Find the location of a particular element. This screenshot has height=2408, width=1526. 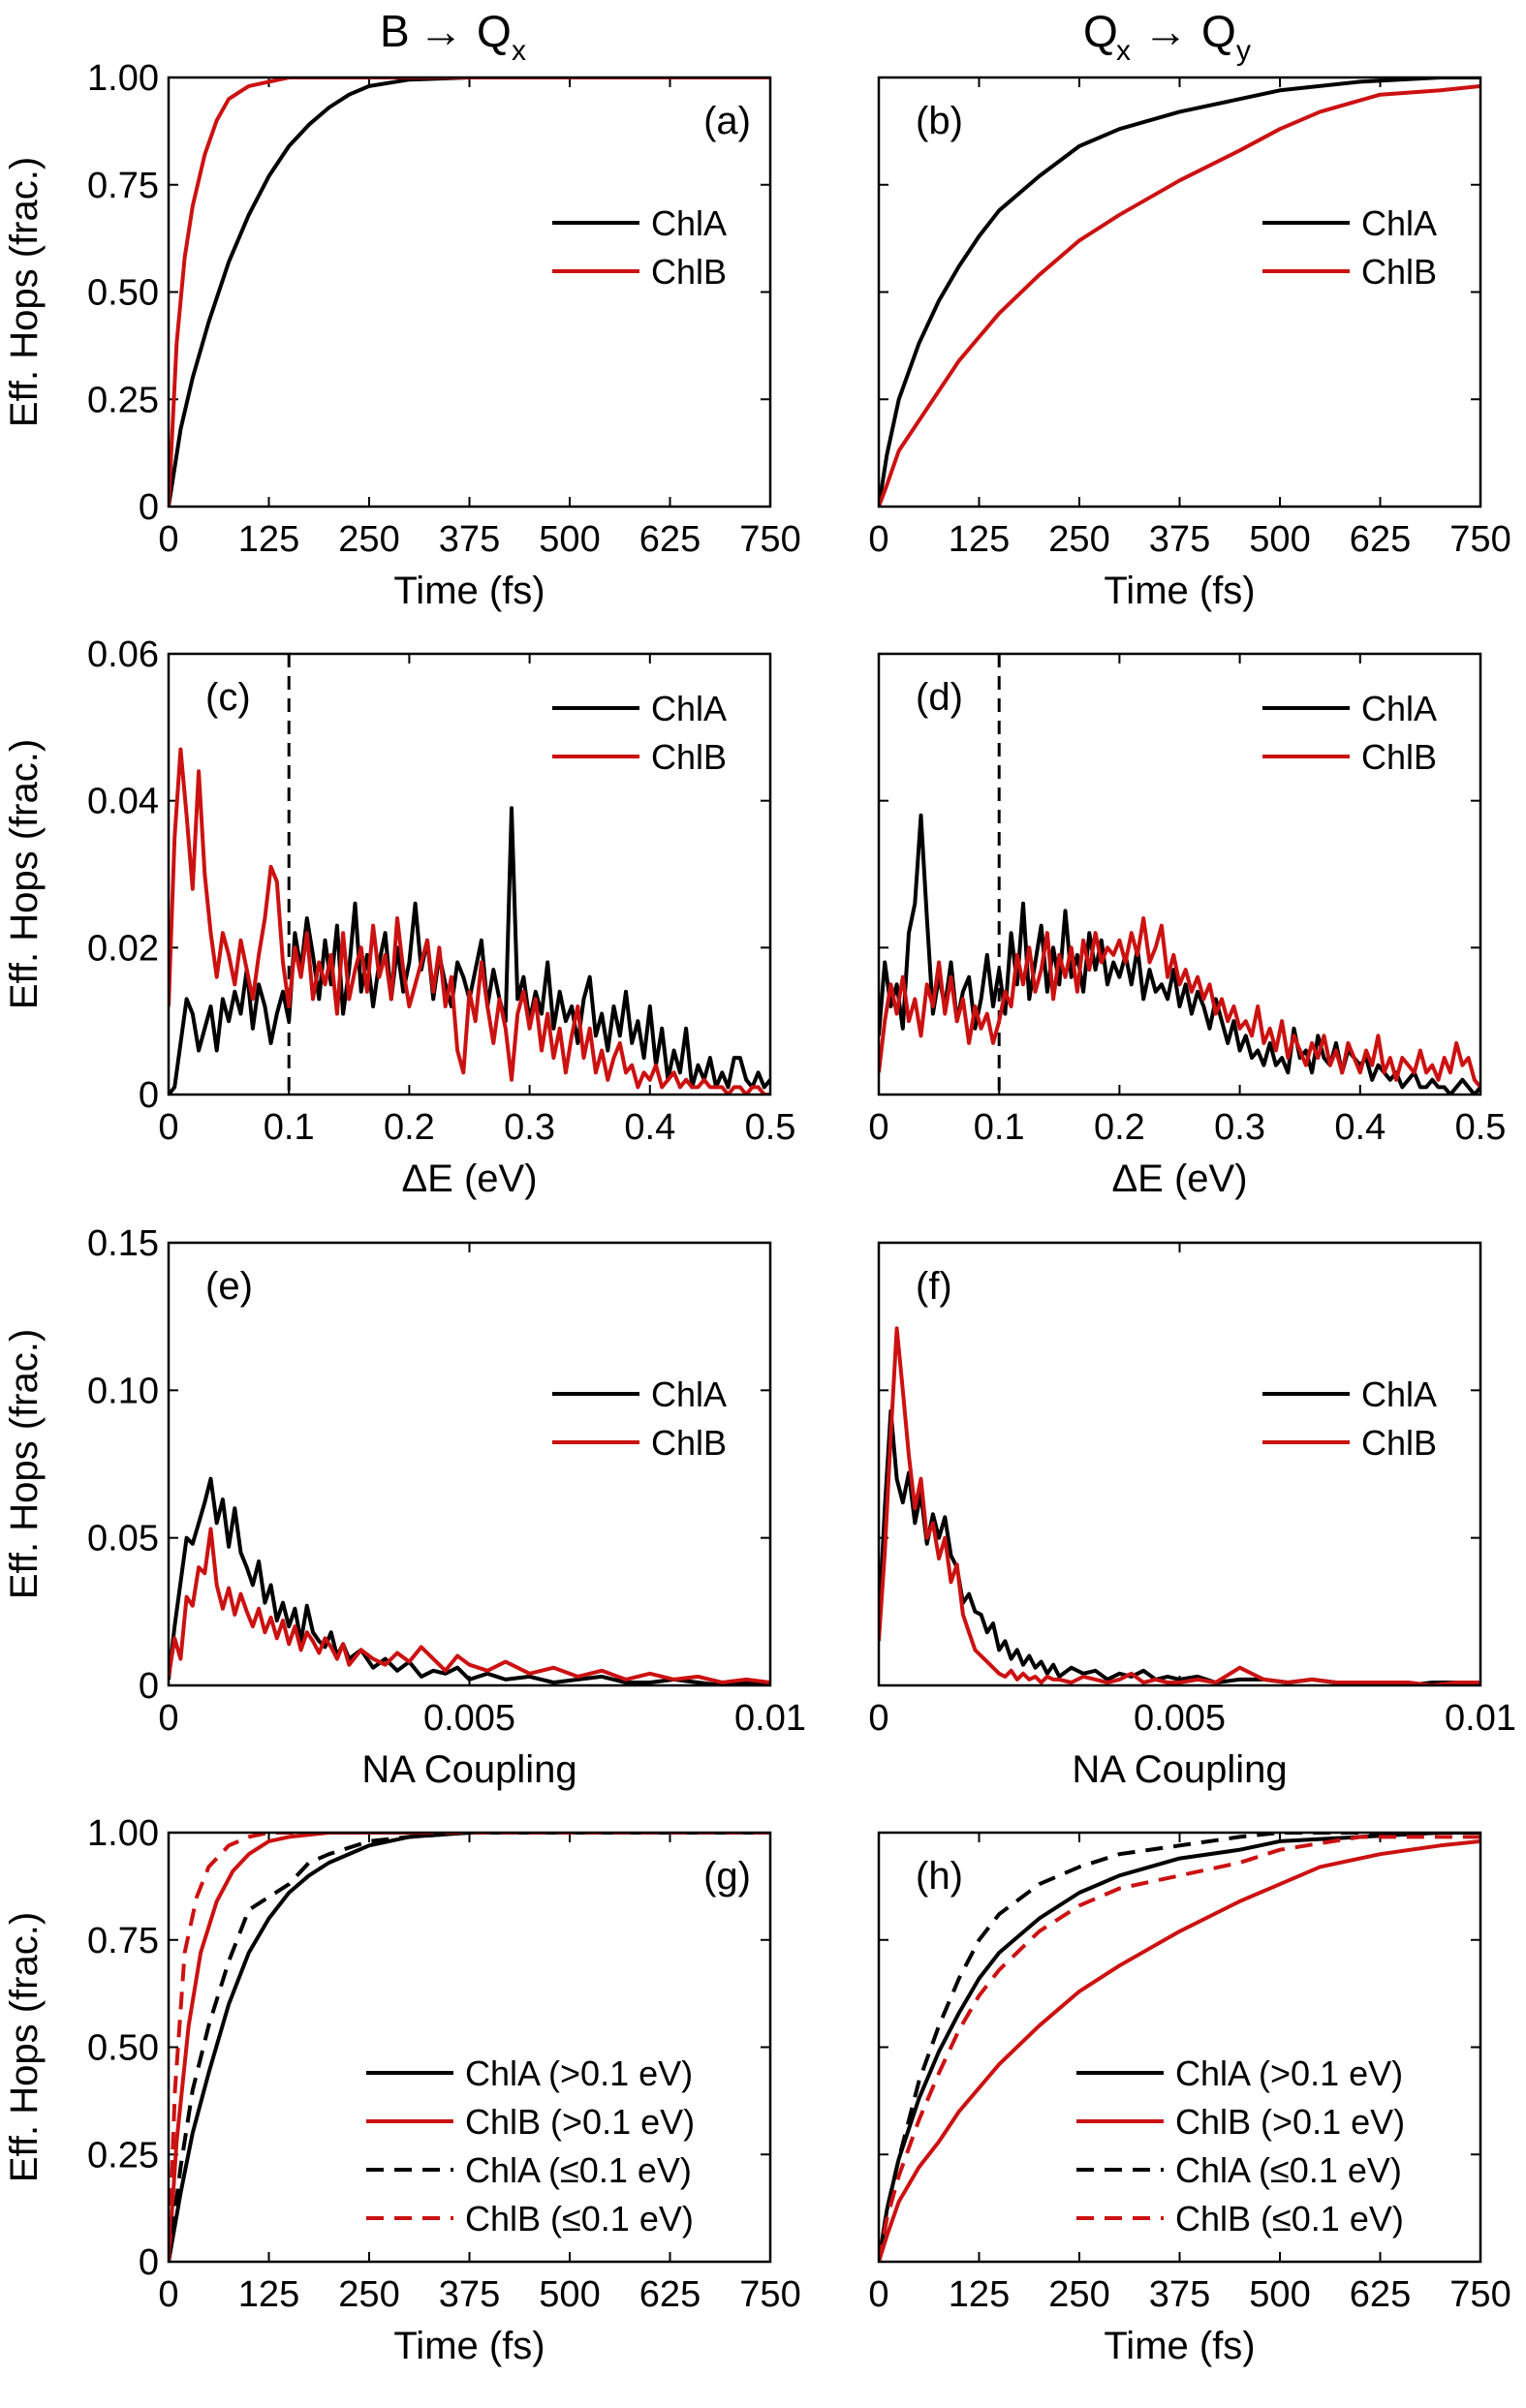

panel-f: 0 0.005 0.01 NA Coupling (f) ChlA ChlB is located at coordinates (1192, 1516).